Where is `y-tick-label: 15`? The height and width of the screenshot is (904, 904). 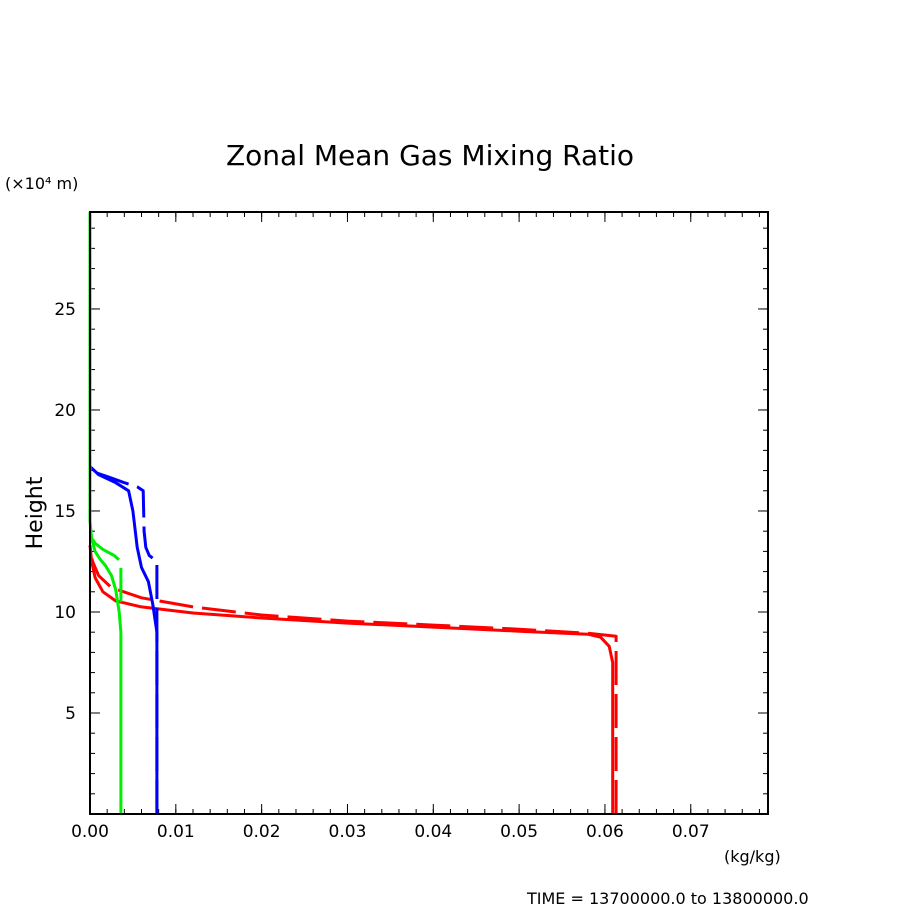
y-tick-label: 15 is located at coordinates (65, 512).